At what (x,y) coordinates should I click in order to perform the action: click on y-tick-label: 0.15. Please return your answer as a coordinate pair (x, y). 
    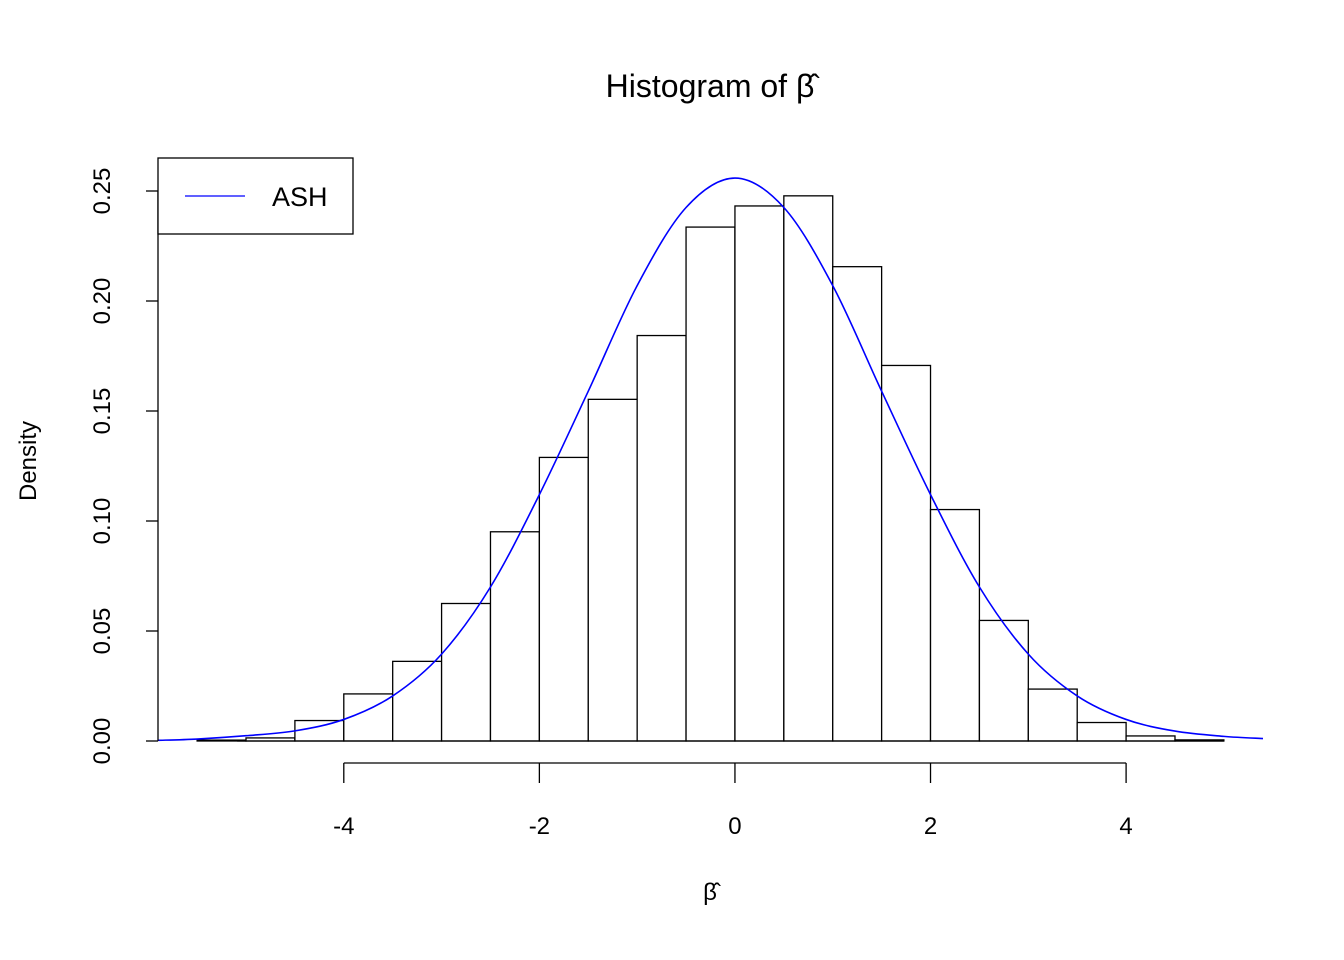
    Looking at the image, I should click on (102, 411).